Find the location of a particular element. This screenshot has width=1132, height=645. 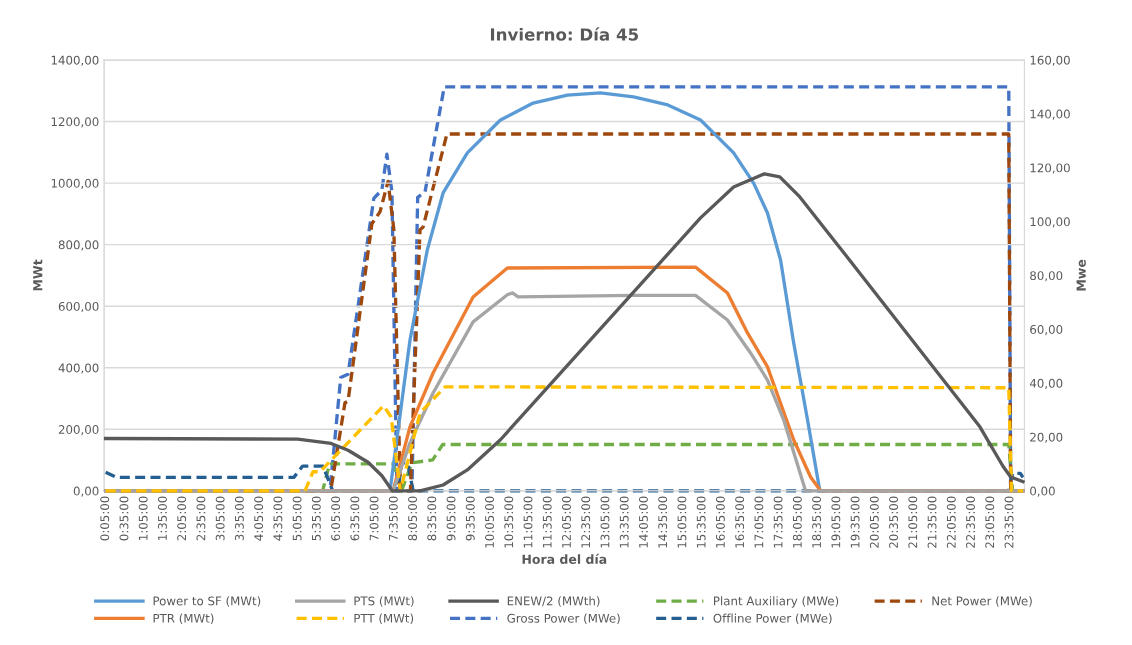

x-tick-label: 22:35:00 is located at coordinates (970, 522).